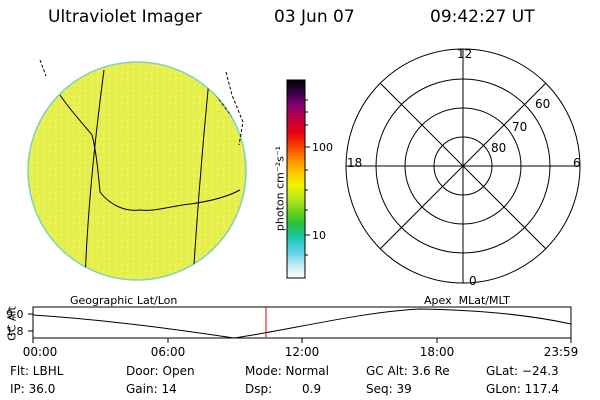  I want to click on altitude-plot, so click(300, 324).